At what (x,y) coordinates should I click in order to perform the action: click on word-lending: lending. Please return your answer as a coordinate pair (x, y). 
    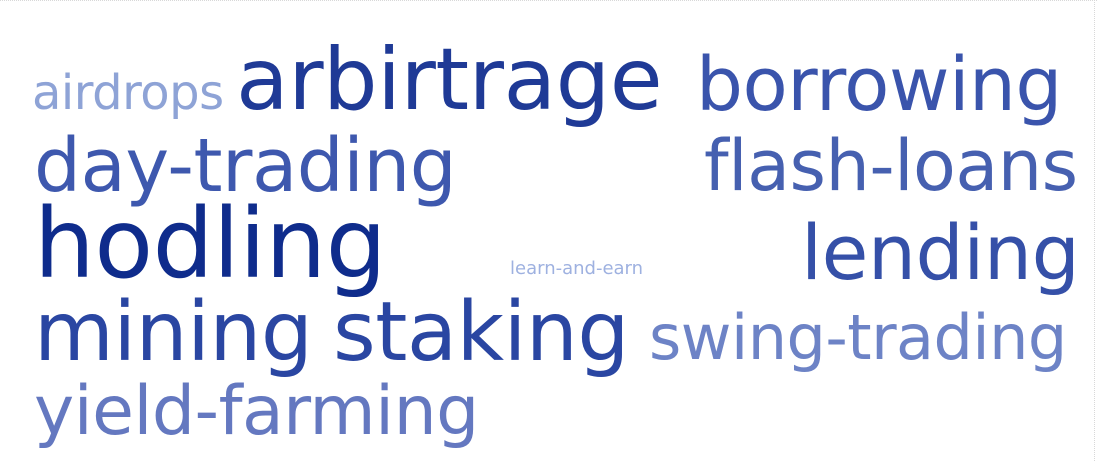
    Looking at the image, I should click on (940, 252).